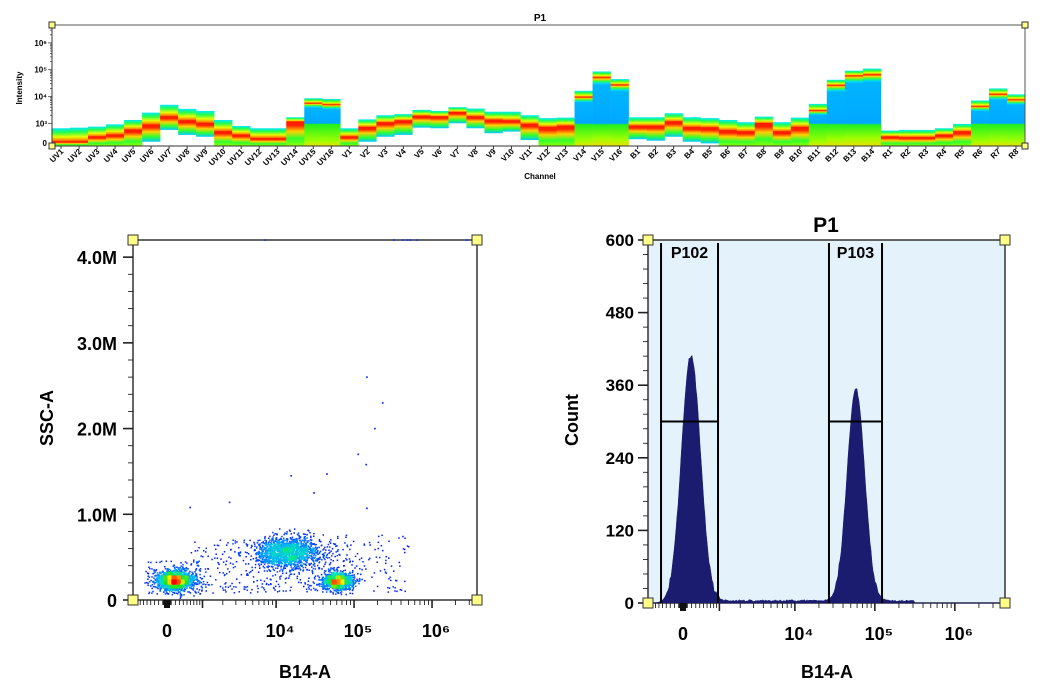  Describe the element at coordinates (691, 129) in the screenshot. I see `channel-bar-b4` at that location.